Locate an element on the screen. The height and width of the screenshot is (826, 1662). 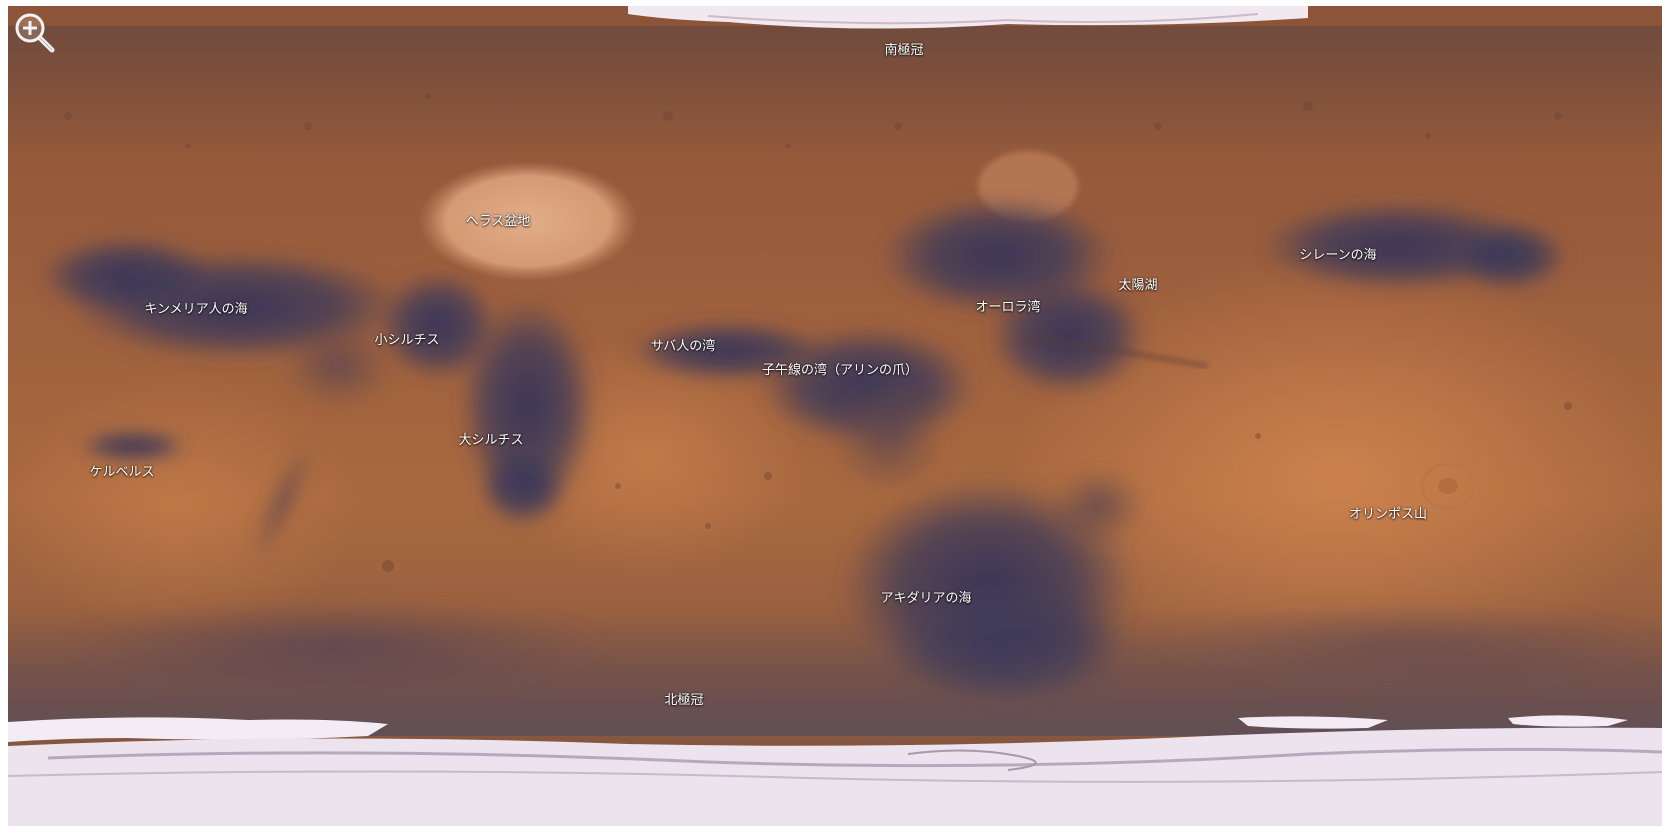
label-sinus-sabaeus: サバ人の湾 is located at coordinates (683, 346).